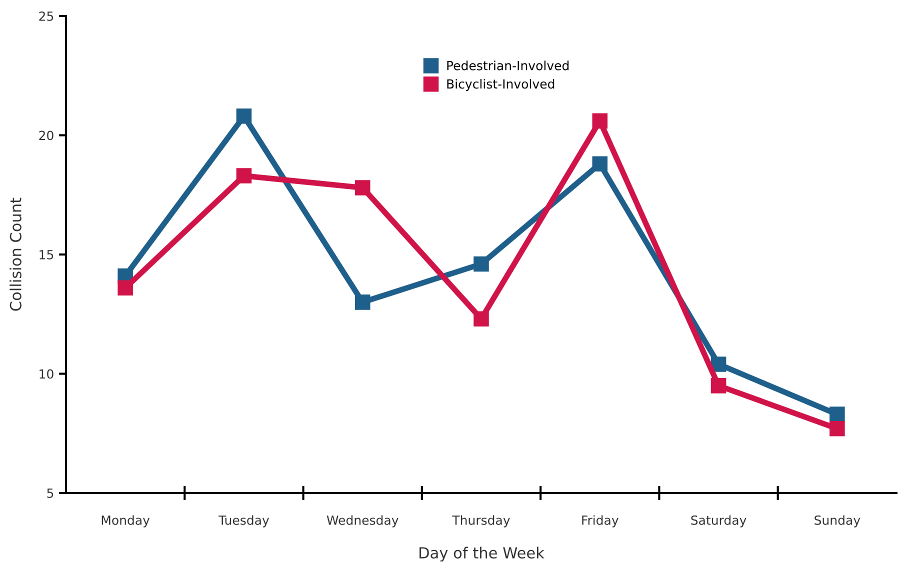 Image resolution: width=901 pixels, height=566 pixels. What do you see at coordinates (718, 521) in the screenshot?
I see `x-tick-label: Saturday` at bounding box center [718, 521].